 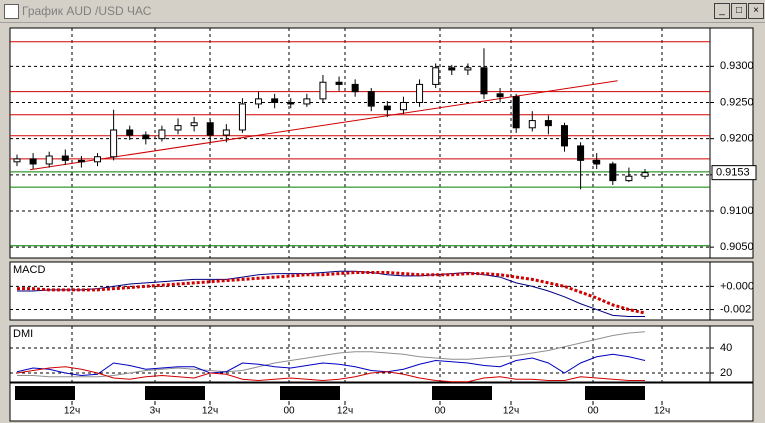 What do you see at coordinates (756, 11) in the screenshot?
I see `close-button: ×` at bounding box center [756, 11].